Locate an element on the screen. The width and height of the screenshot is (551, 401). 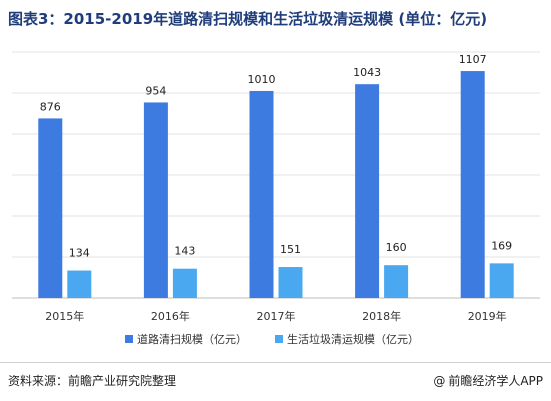
legend-label: 生活垃圾清运规模（亿元） is located at coordinates (353, 339).